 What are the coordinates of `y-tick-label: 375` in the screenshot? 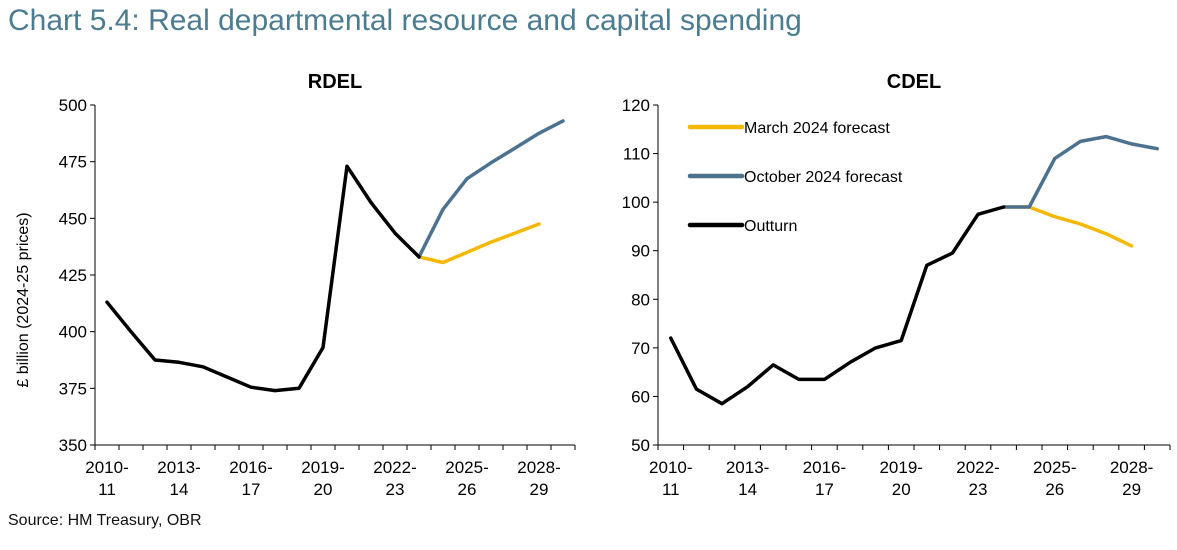 It's located at (73, 388).